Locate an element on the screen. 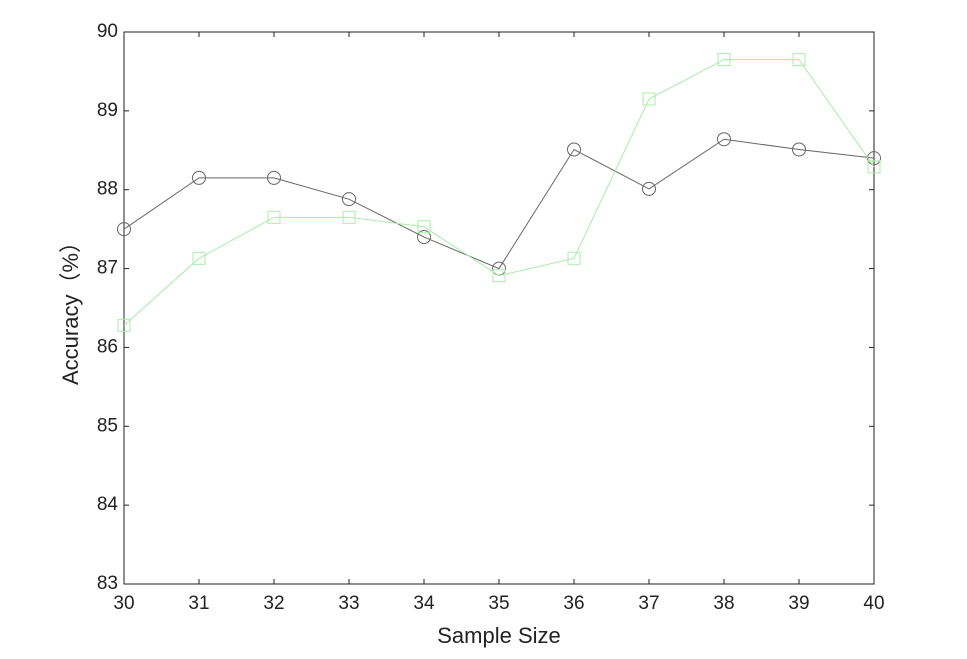 Image resolution: width=967 pixels, height=659 pixels. y-tick-label: 87 is located at coordinates (107, 268).